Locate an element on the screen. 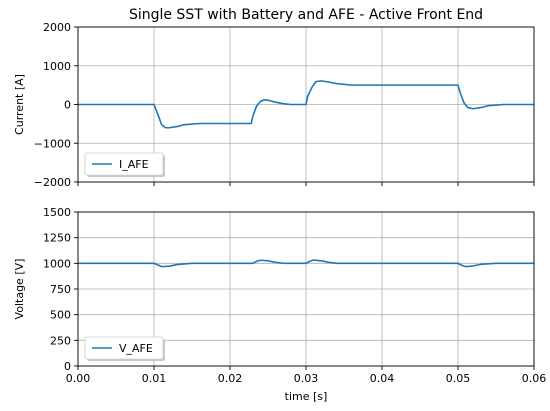  series-line-V_AFE is located at coordinates (306, 263).